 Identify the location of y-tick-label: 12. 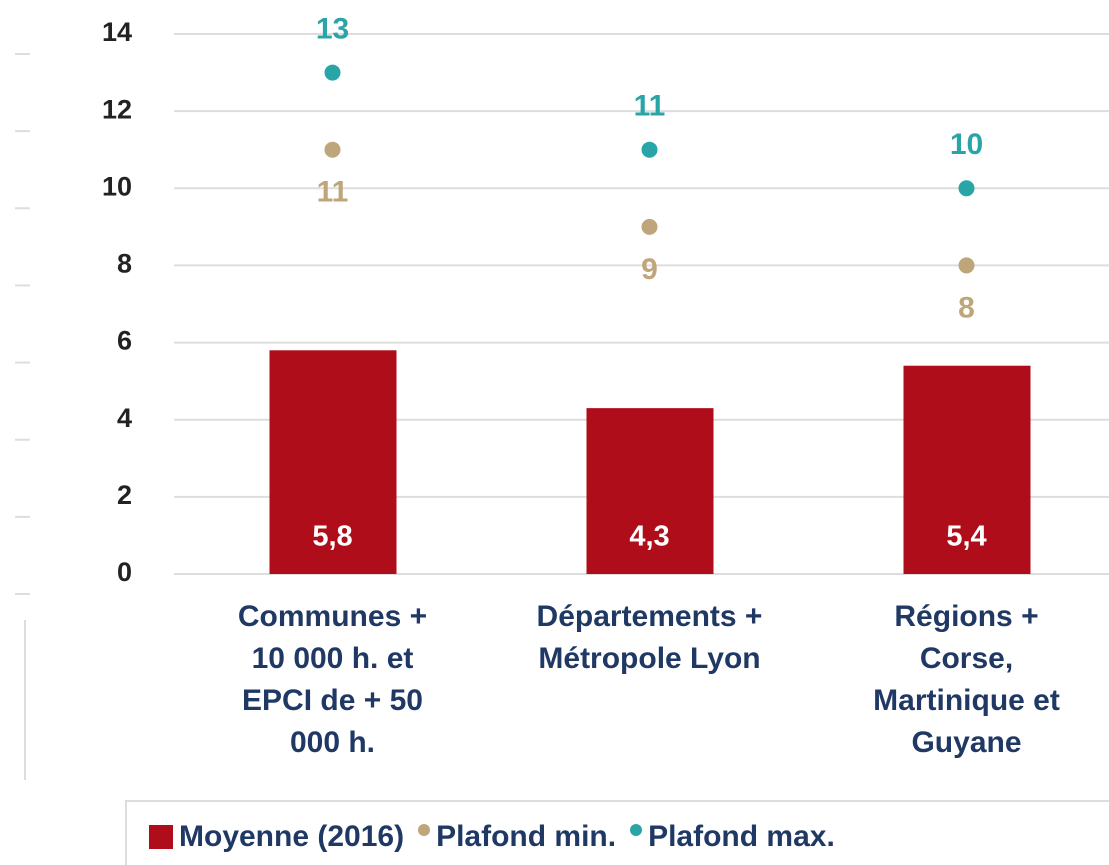
(117, 109).